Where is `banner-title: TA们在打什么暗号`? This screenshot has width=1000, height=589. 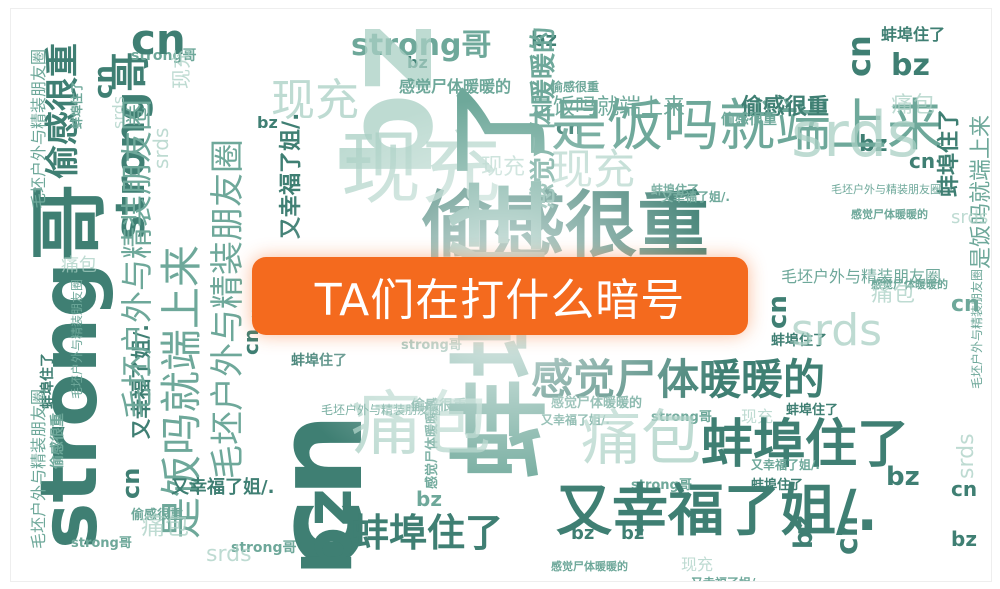
banner-title: TA们在打什么暗号 is located at coordinates (500, 300).